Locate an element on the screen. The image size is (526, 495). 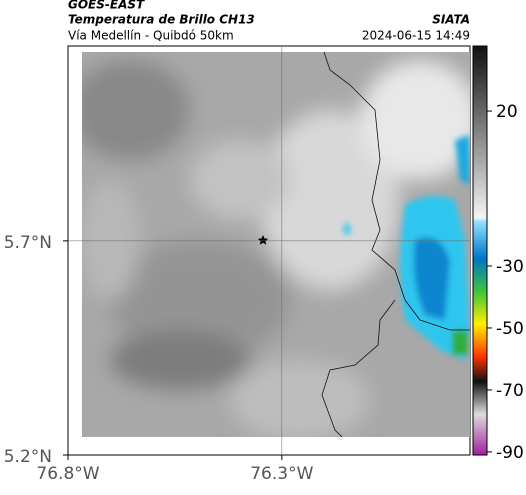
route: Vía Medellín - Quibdó 50km is located at coordinates (151, 36).